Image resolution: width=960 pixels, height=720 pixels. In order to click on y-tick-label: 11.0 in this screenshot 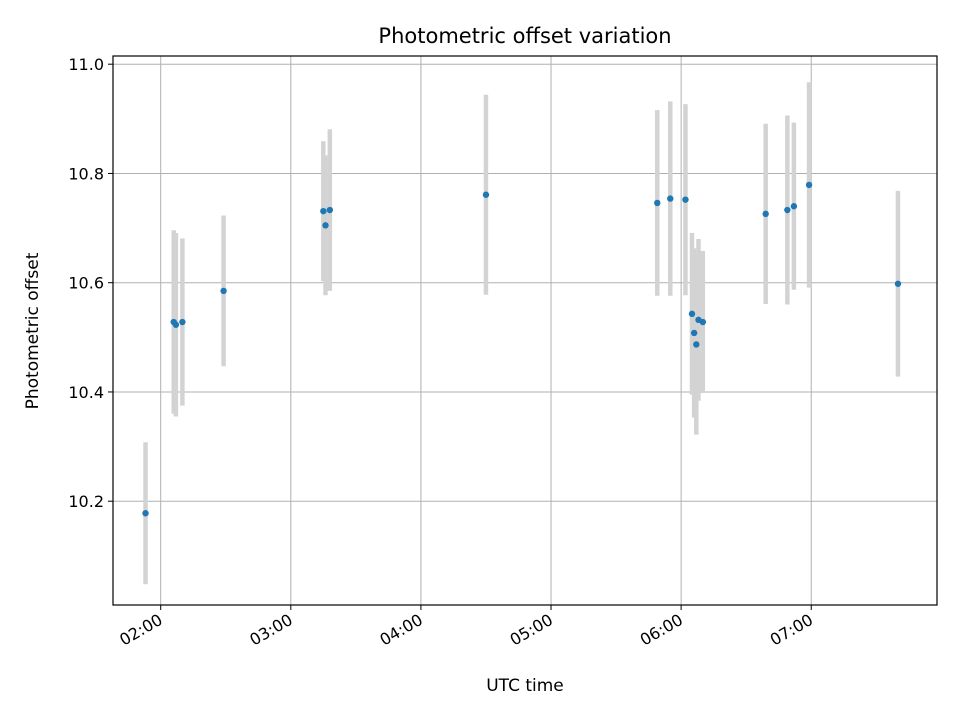, I will do `click(86, 64)`.